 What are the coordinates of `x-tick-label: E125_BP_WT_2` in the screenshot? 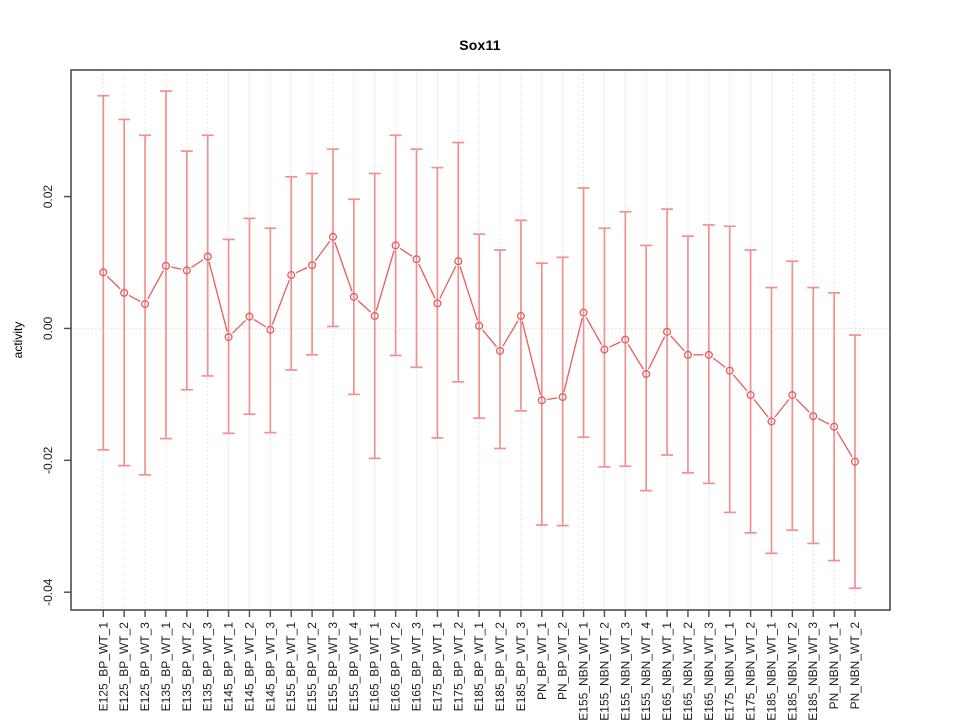 It's located at (124, 667).